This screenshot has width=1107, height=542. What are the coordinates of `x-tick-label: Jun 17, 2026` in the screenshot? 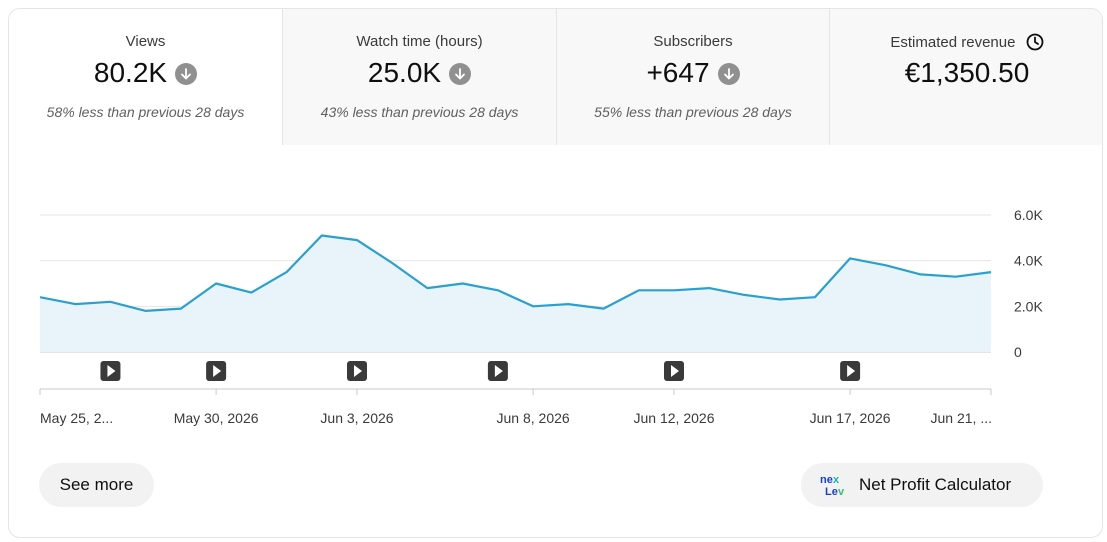 It's located at (850, 418).